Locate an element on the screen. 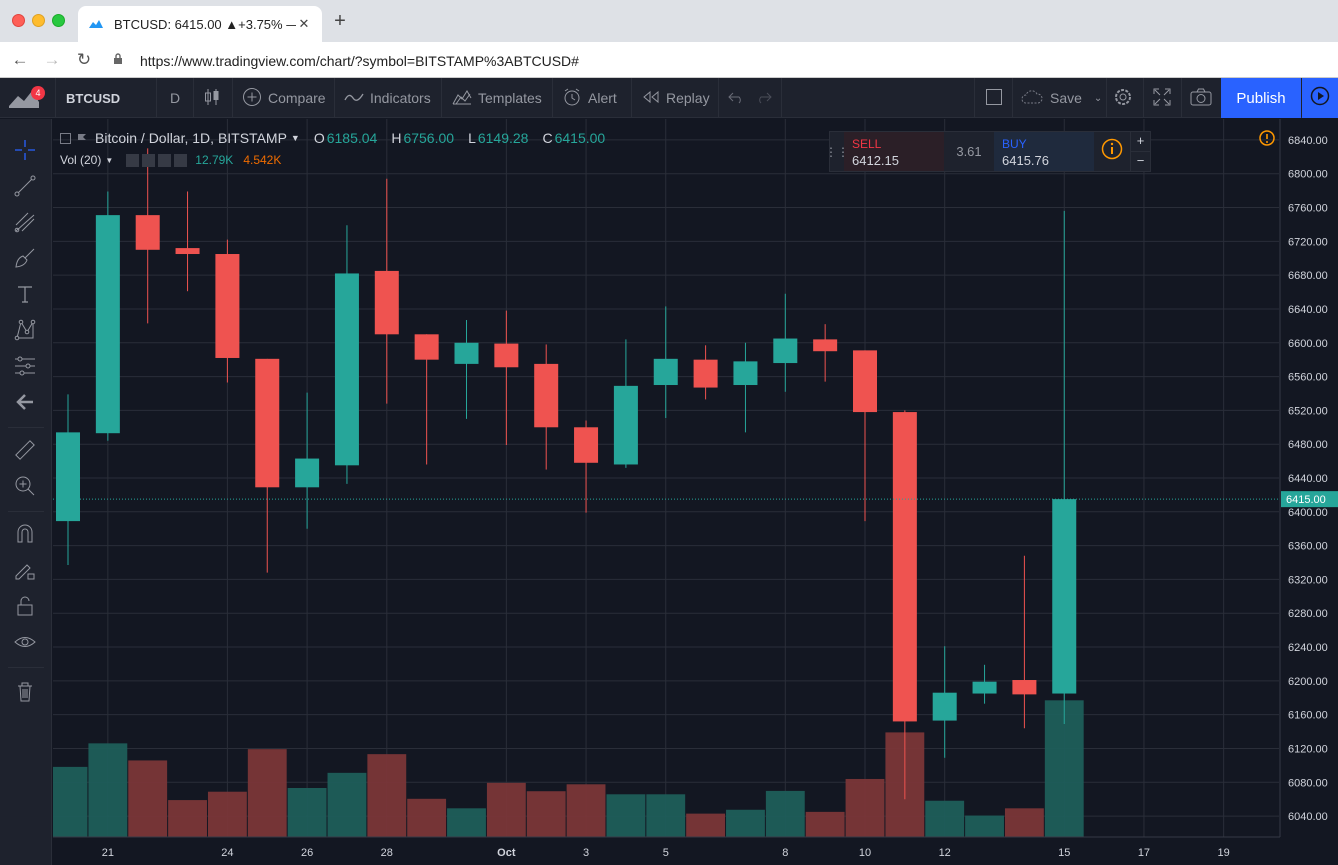  fullscreen-button is located at coordinates (1165, 98).